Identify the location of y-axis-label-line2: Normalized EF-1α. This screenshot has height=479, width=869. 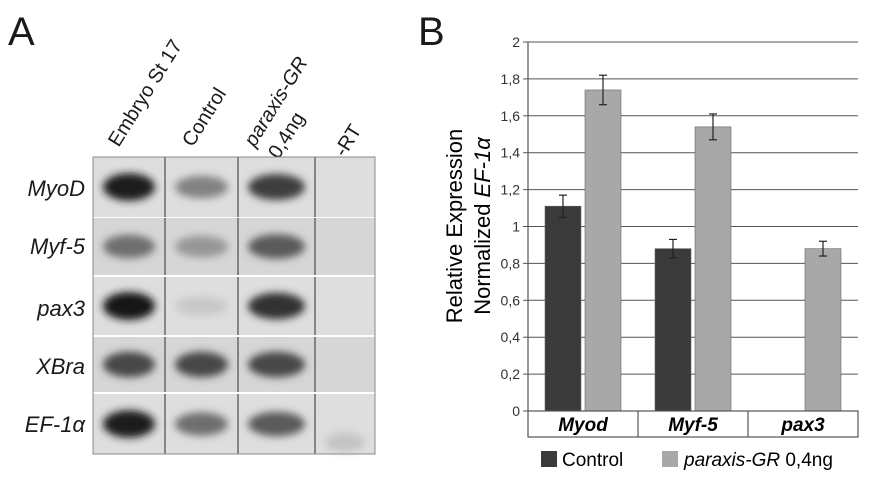
(482, 225).